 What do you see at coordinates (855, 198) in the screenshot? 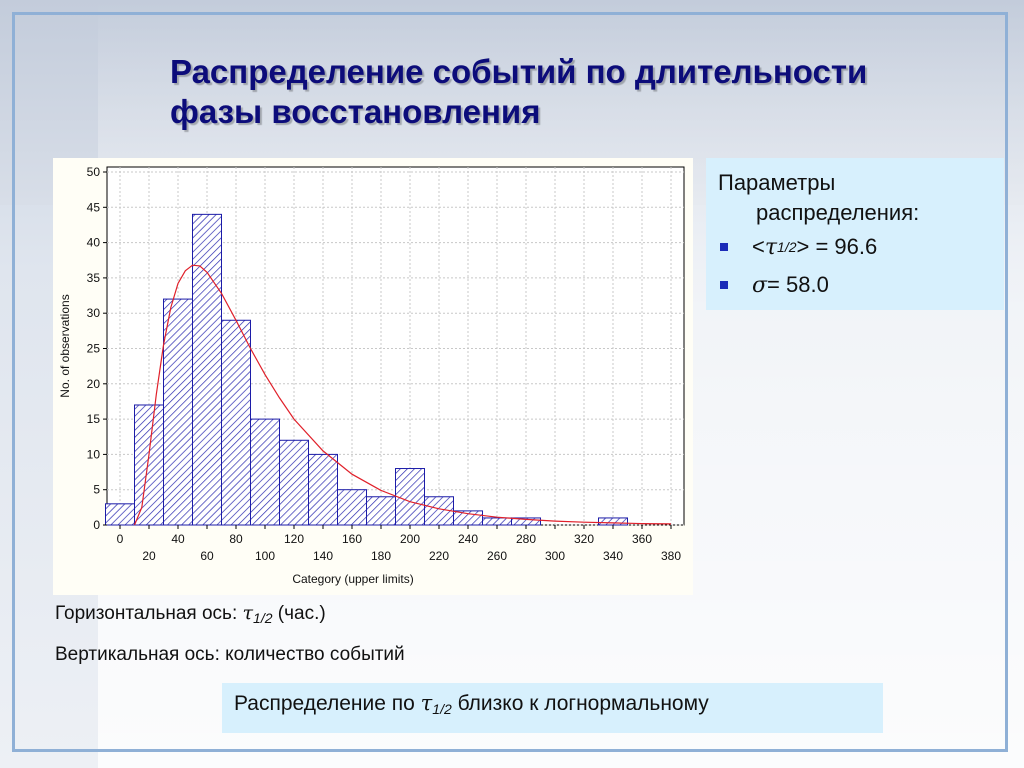
I see `params-heading: Параметры распределения:` at bounding box center [855, 198].